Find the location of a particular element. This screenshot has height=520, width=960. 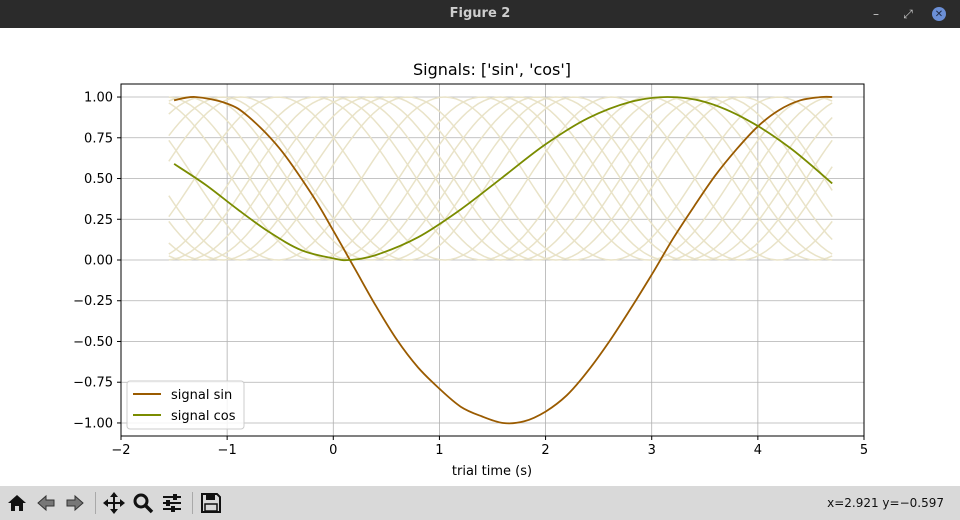

legend: signal sin signal cos is located at coordinates (185, 405).